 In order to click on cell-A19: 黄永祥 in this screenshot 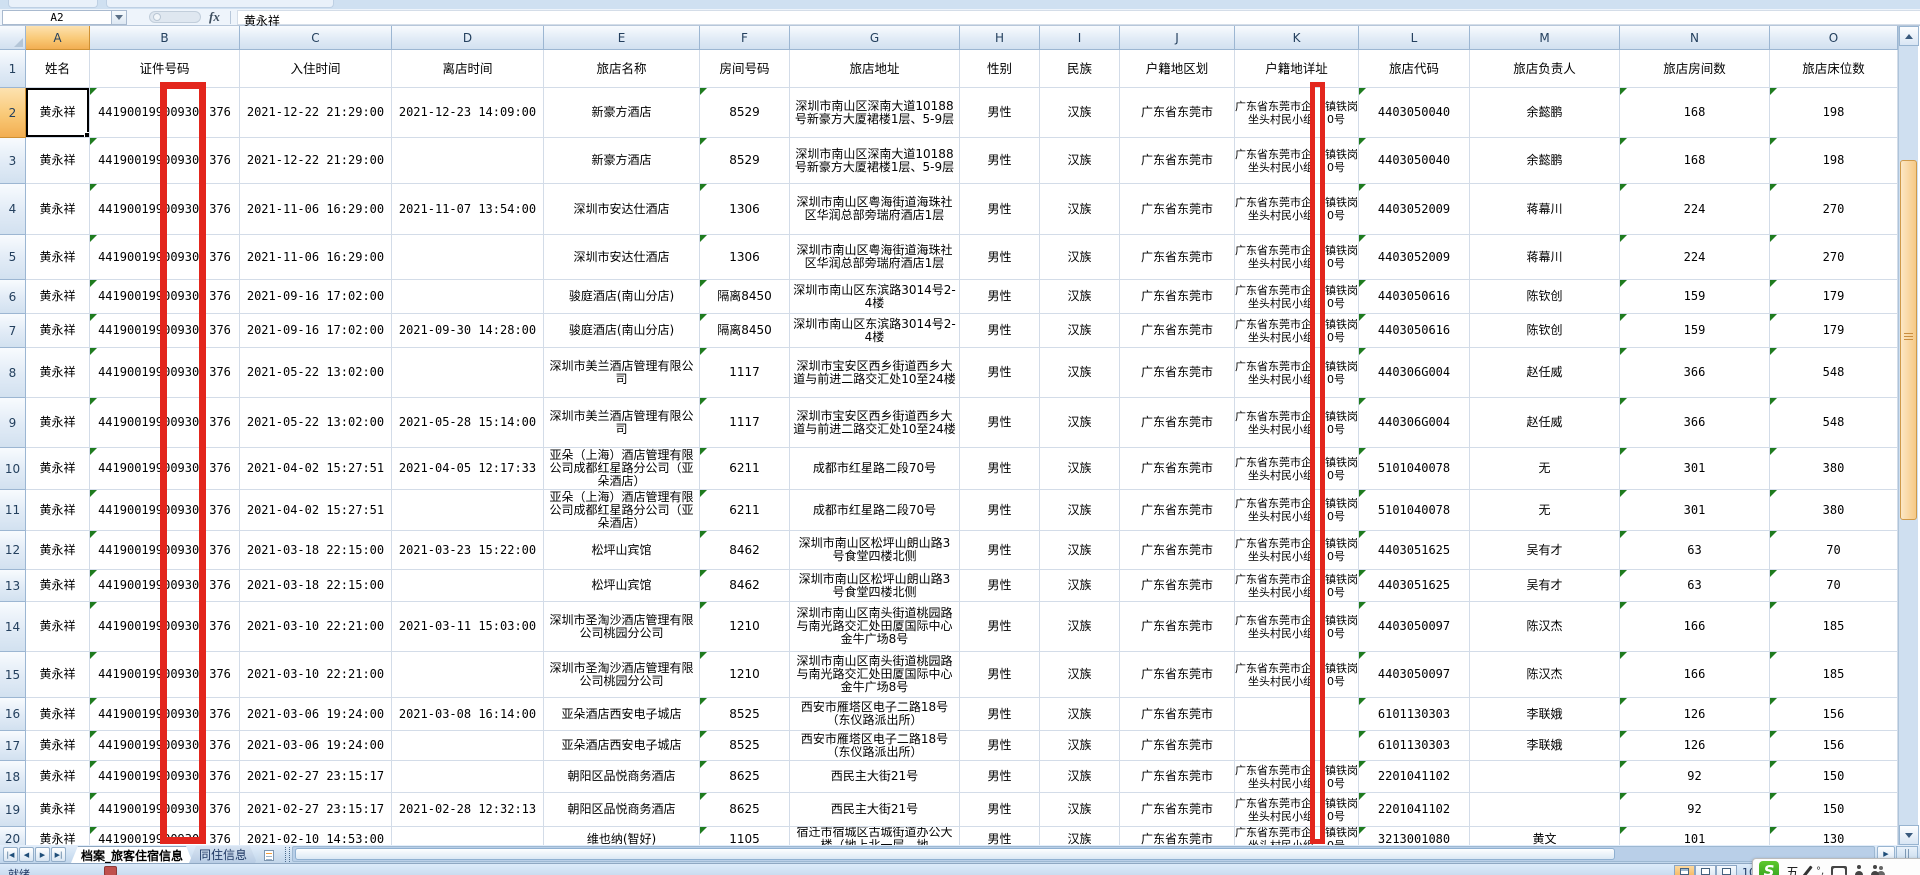, I will do `click(58, 810)`.